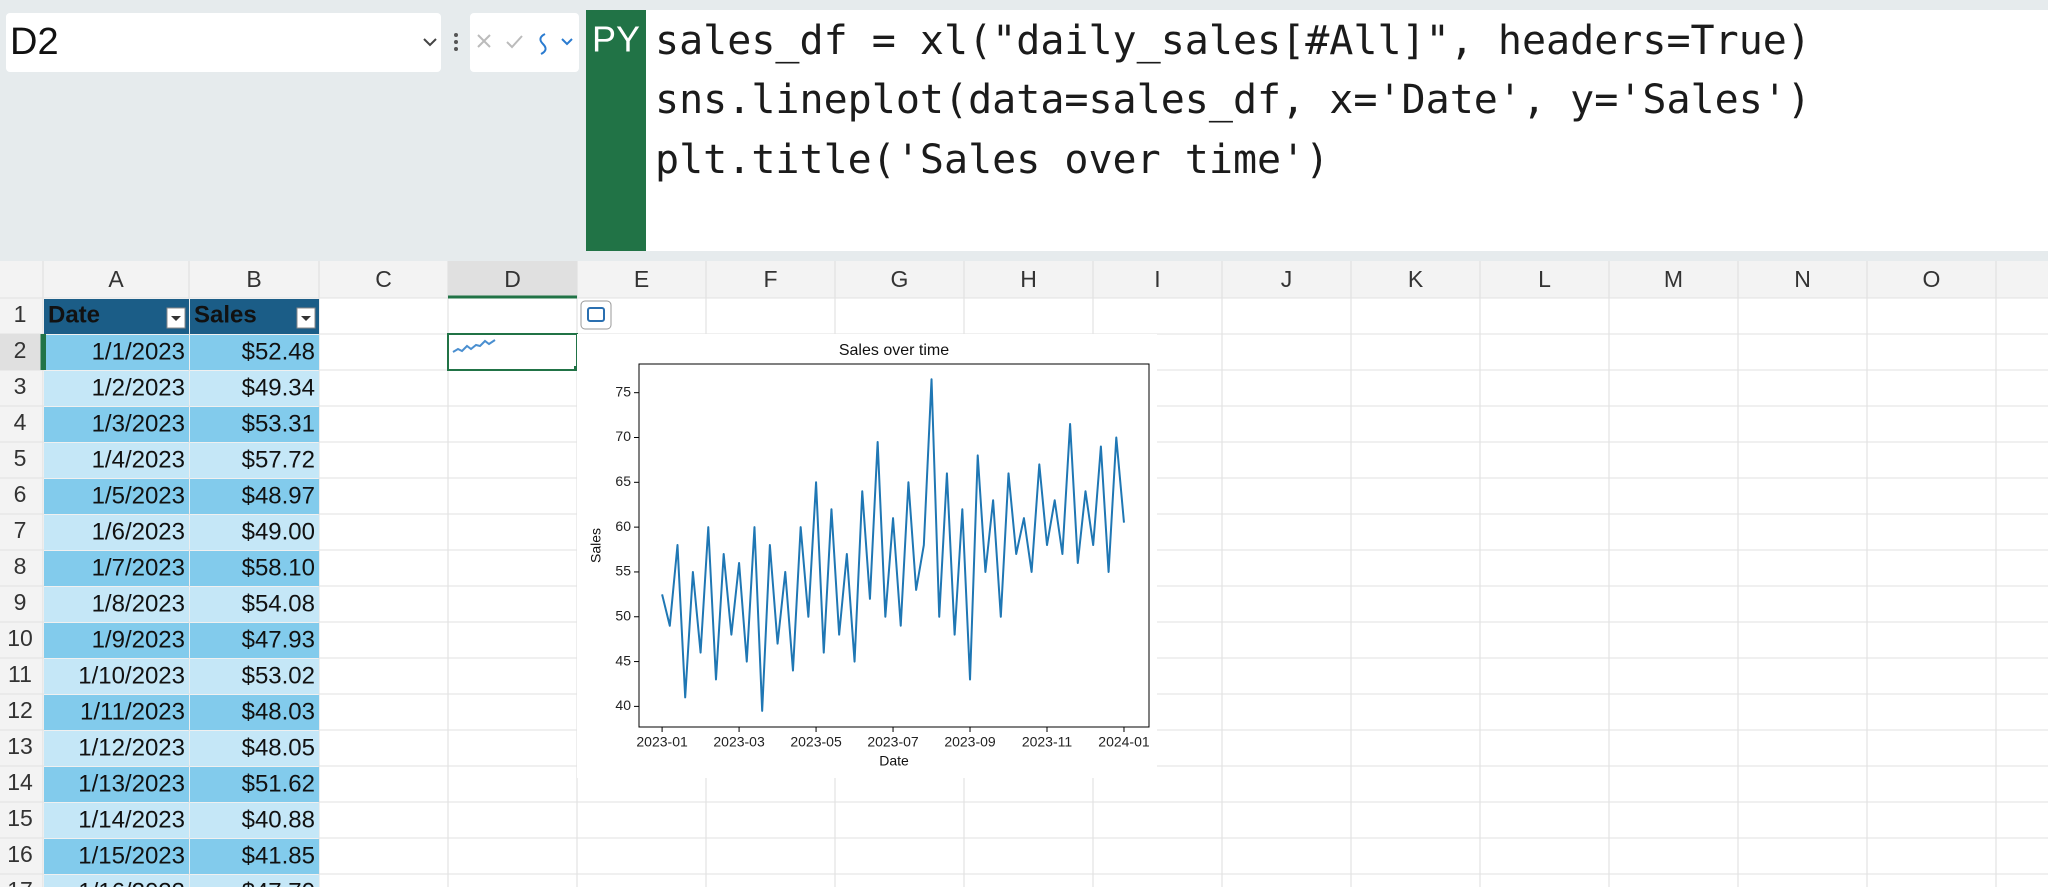  Describe the element at coordinates (278, 783) in the screenshot. I see `table-cell: $51.62` at that location.